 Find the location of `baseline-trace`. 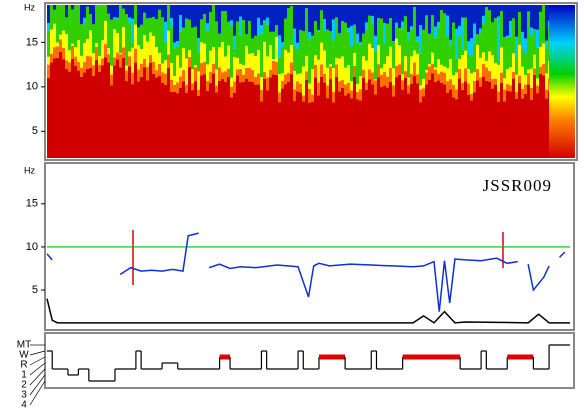

baseline-trace is located at coordinates (308, 311).